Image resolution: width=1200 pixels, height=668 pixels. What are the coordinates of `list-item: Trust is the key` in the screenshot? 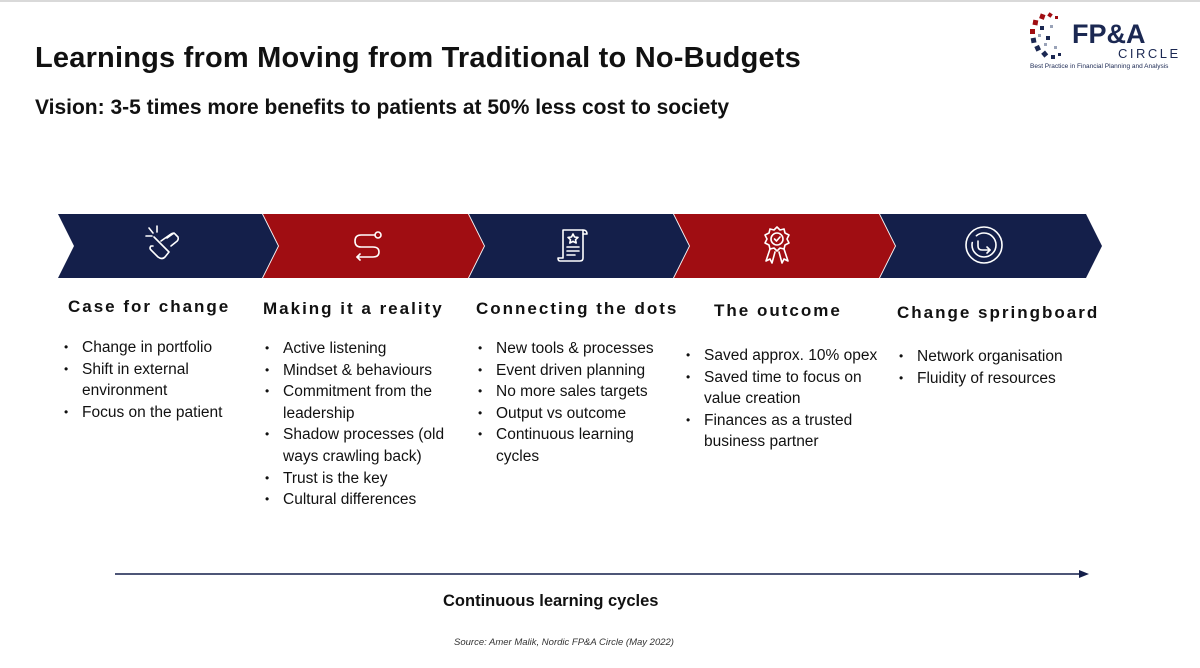 It's located at (362, 479).